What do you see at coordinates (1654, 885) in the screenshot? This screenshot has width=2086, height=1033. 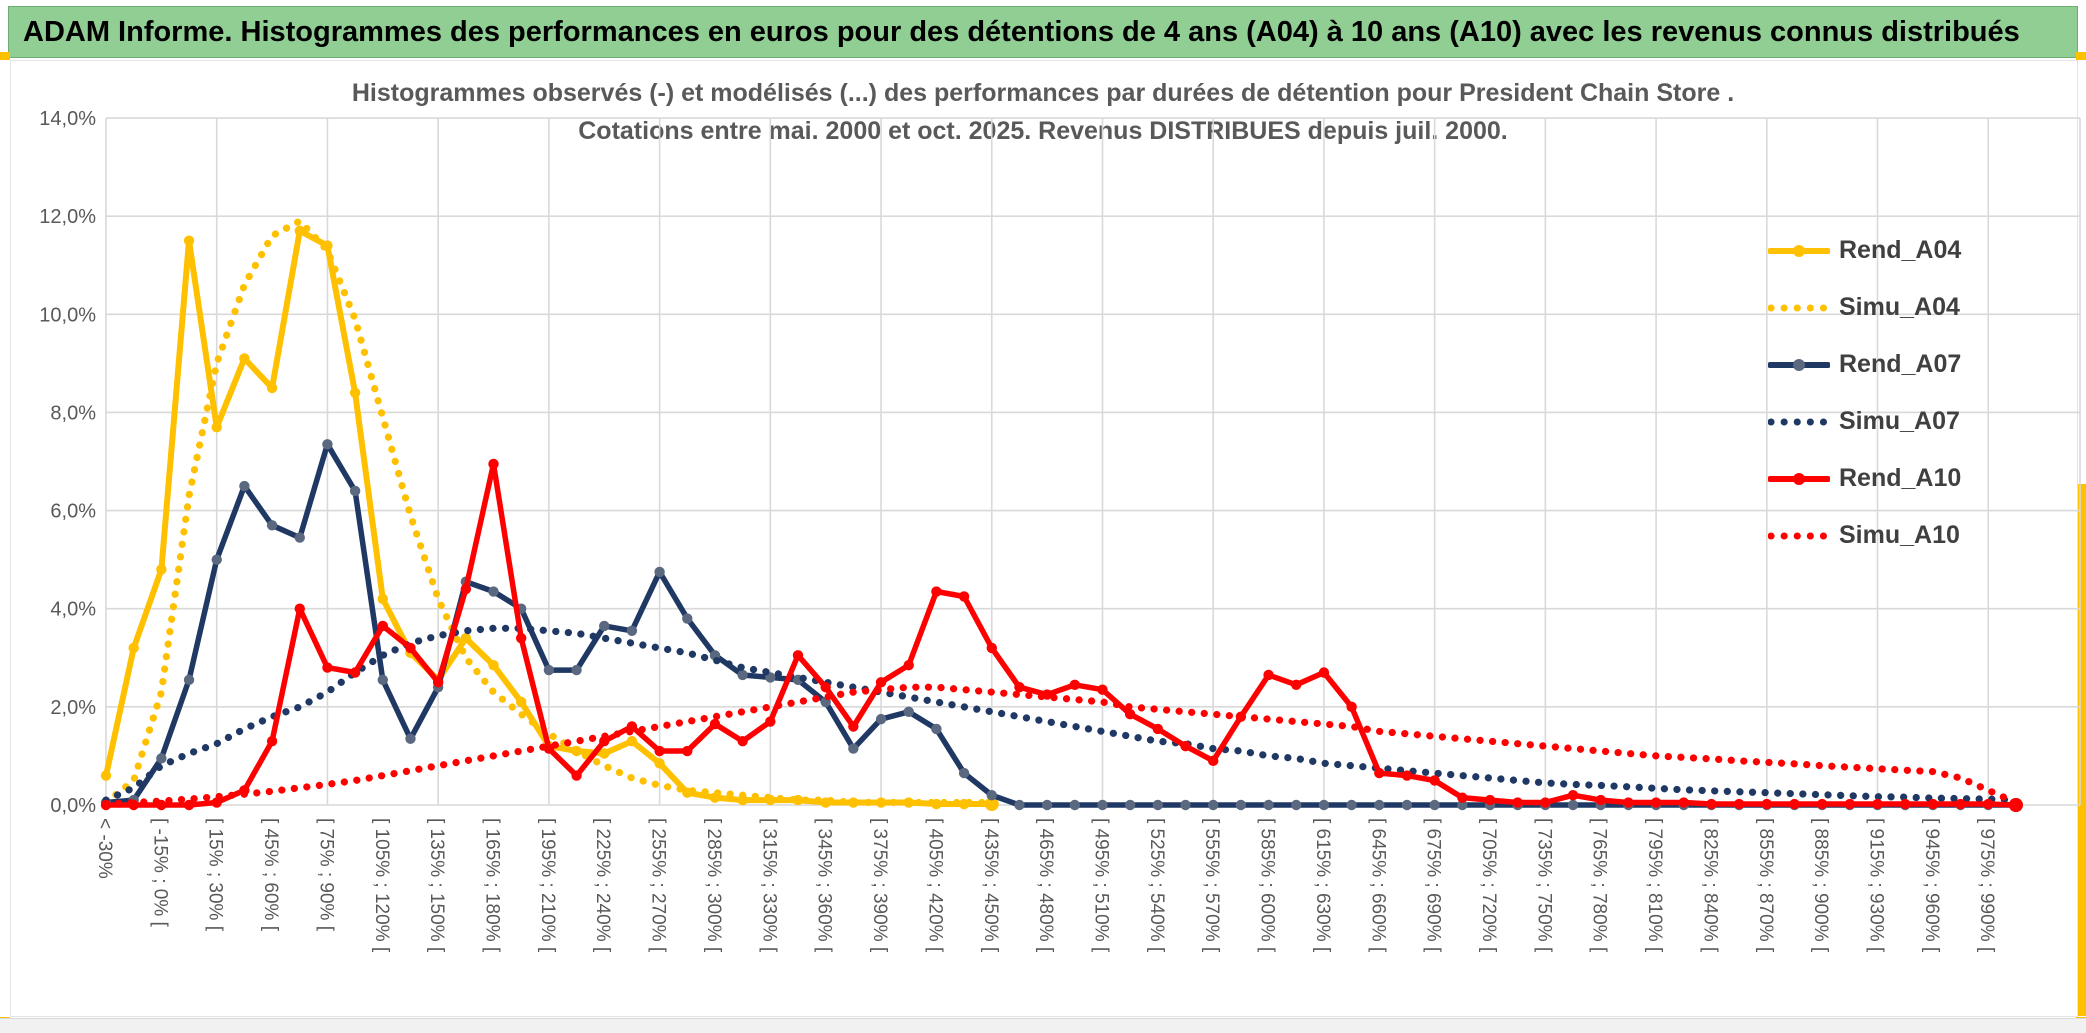 I see `x-axis-tick-label: [ 795% ; 810% [` at bounding box center [1654, 885].